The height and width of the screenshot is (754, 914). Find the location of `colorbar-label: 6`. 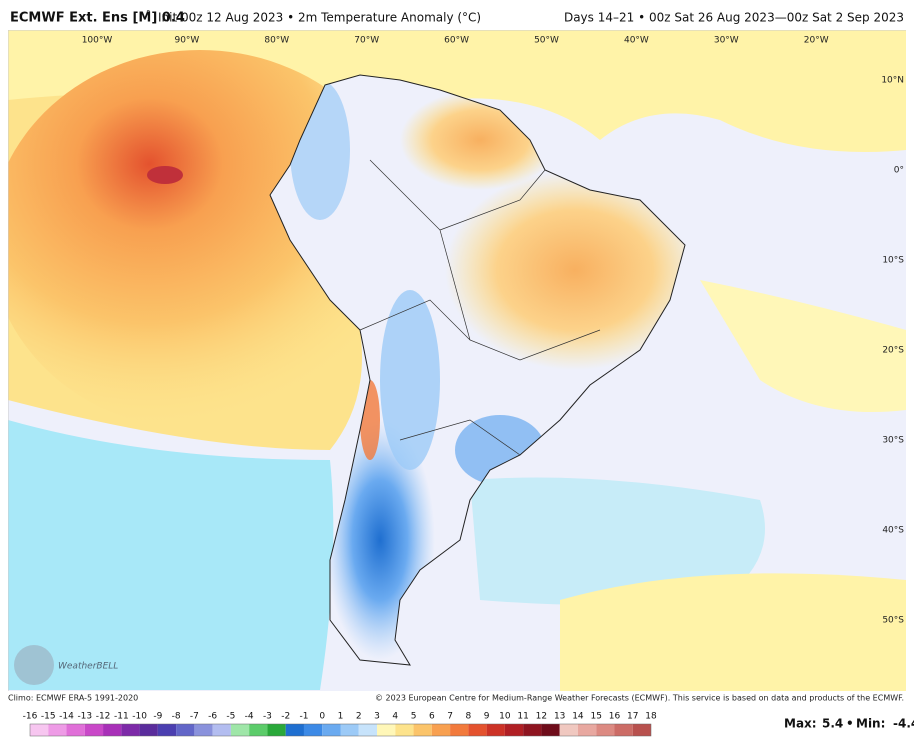

colorbar-label: 6 is located at coordinates (432, 717).